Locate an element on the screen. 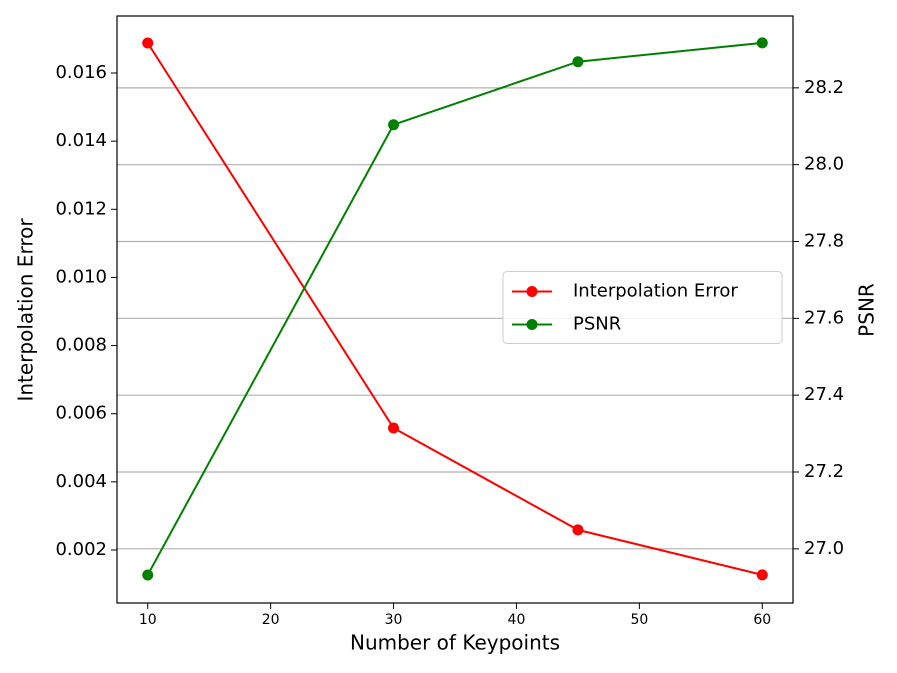 The height and width of the screenshot is (673, 897). y-tick-label: 0.008 is located at coordinates (81, 345).